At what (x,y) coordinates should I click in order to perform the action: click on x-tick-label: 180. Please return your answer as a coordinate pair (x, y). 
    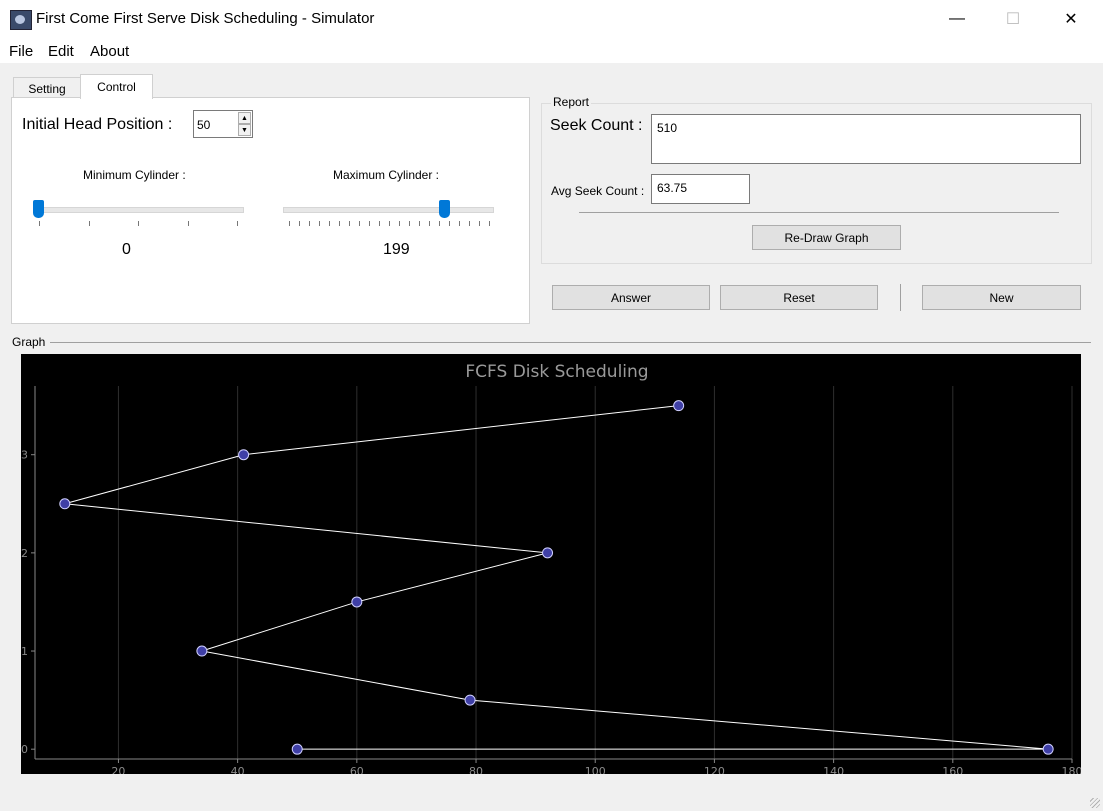
    Looking at the image, I should click on (1072, 769).